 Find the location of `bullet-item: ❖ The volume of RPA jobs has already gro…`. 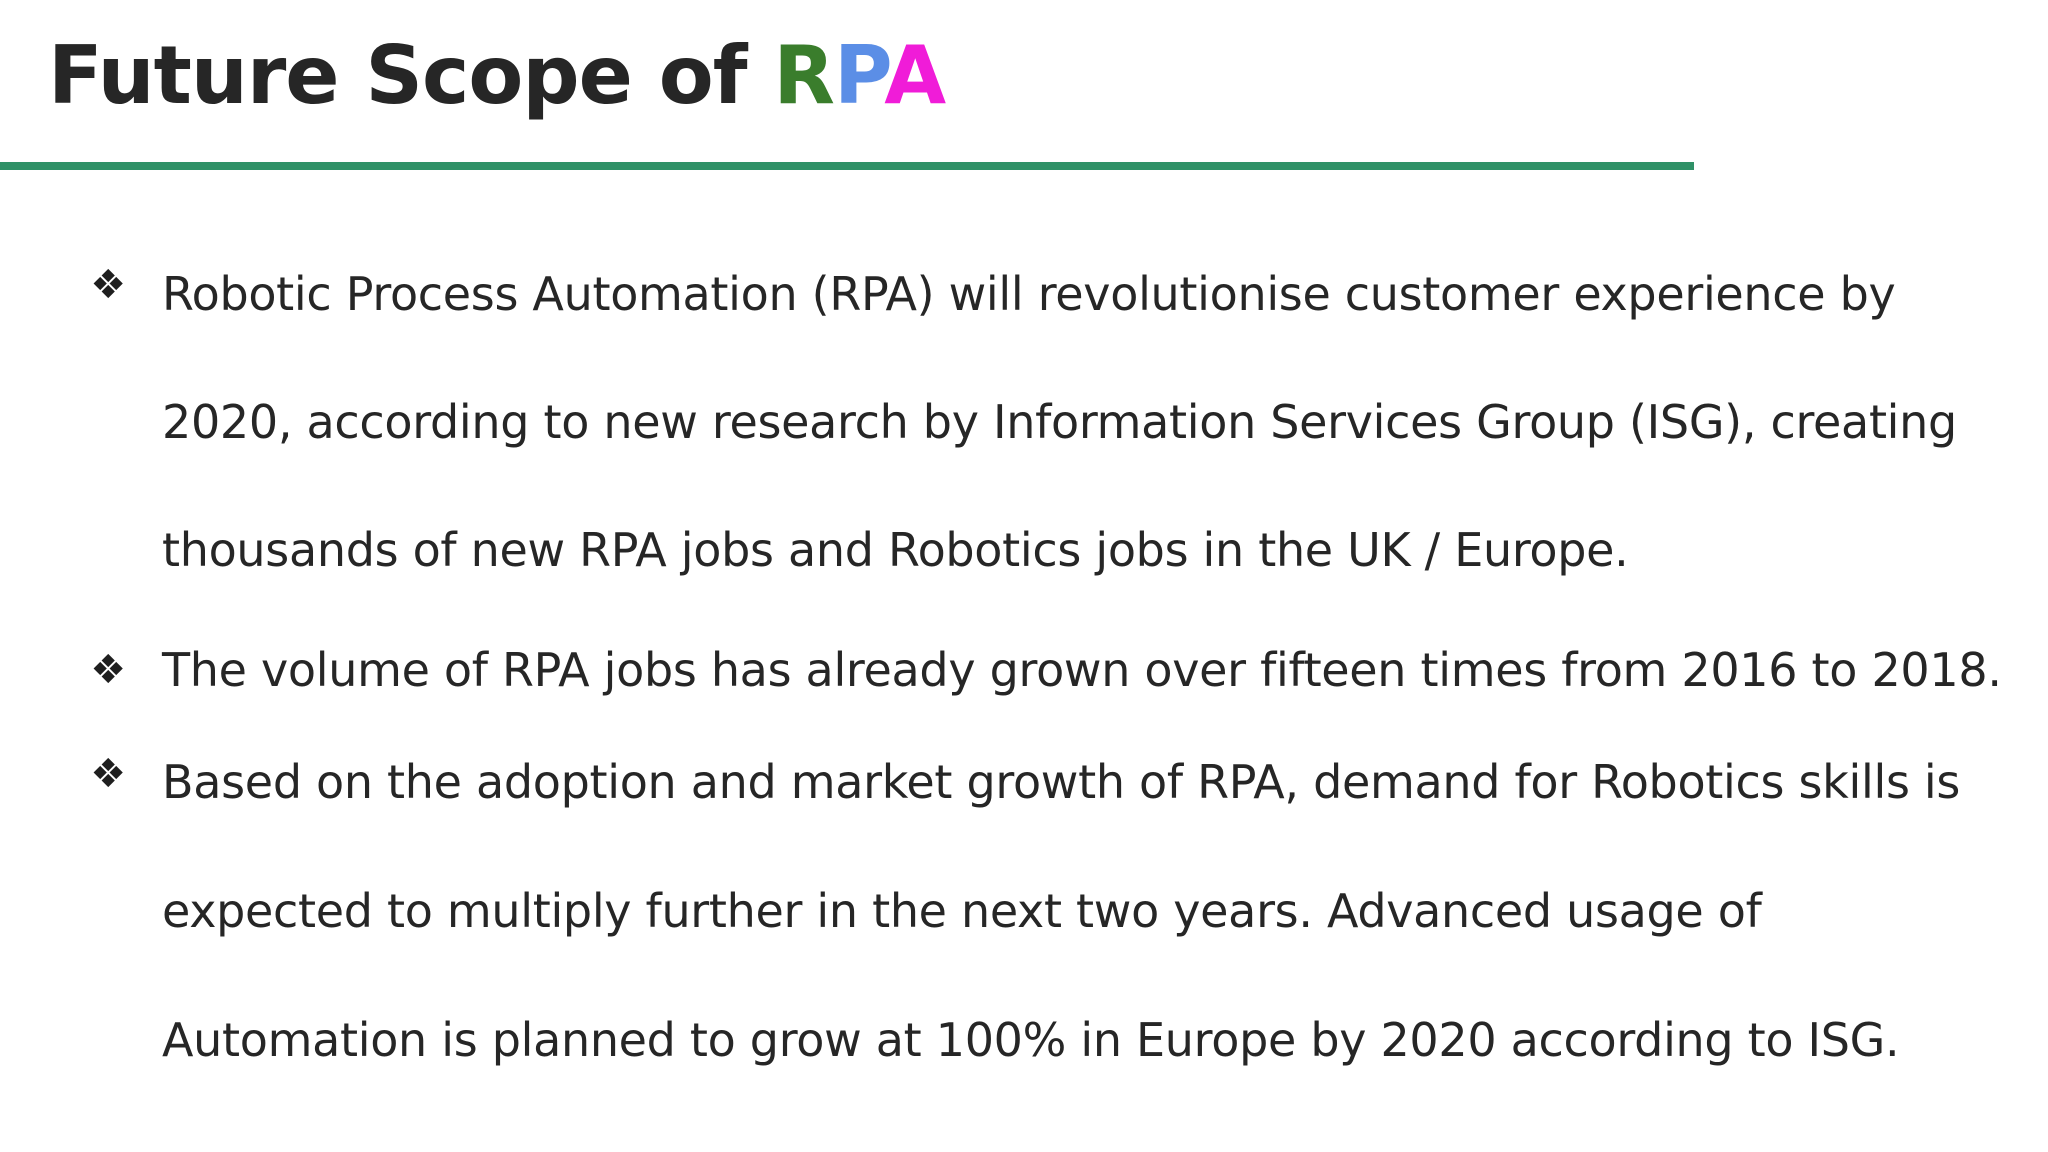

bullet-item: ❖ The volume of RPA jobs has already gro… is located at coordinates (1044, 670).